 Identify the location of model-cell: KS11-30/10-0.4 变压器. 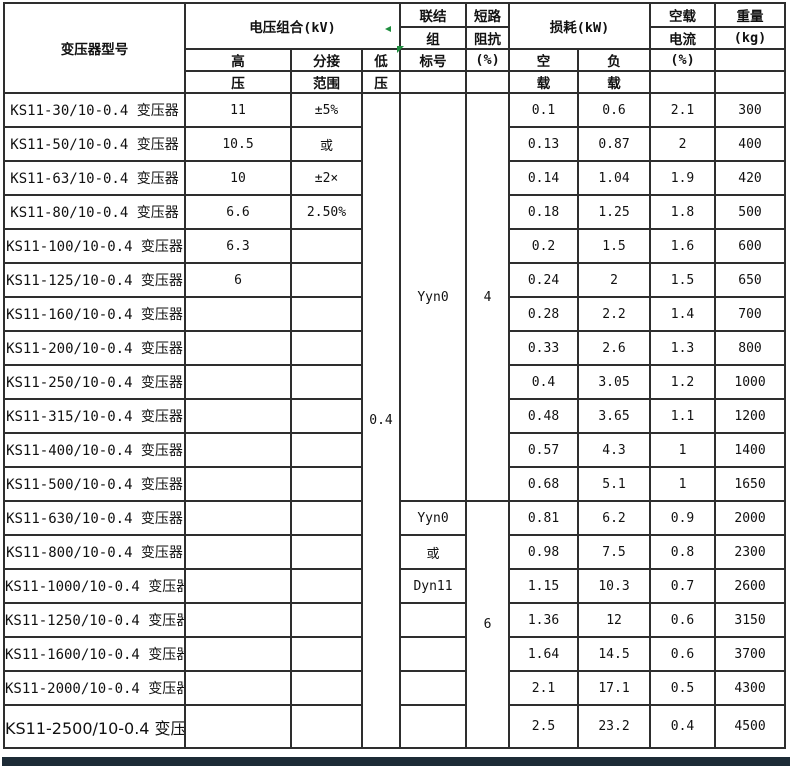
(94, 110).